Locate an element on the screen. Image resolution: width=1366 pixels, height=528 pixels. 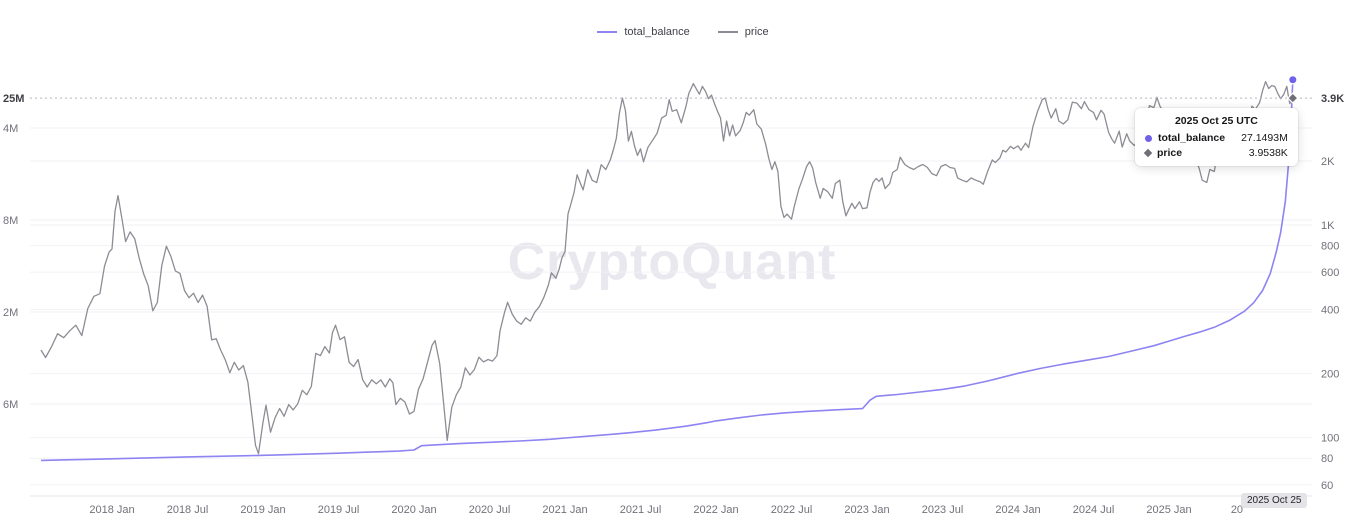
y-axis-label-right: 80 is located at coordinates (1327, 459).